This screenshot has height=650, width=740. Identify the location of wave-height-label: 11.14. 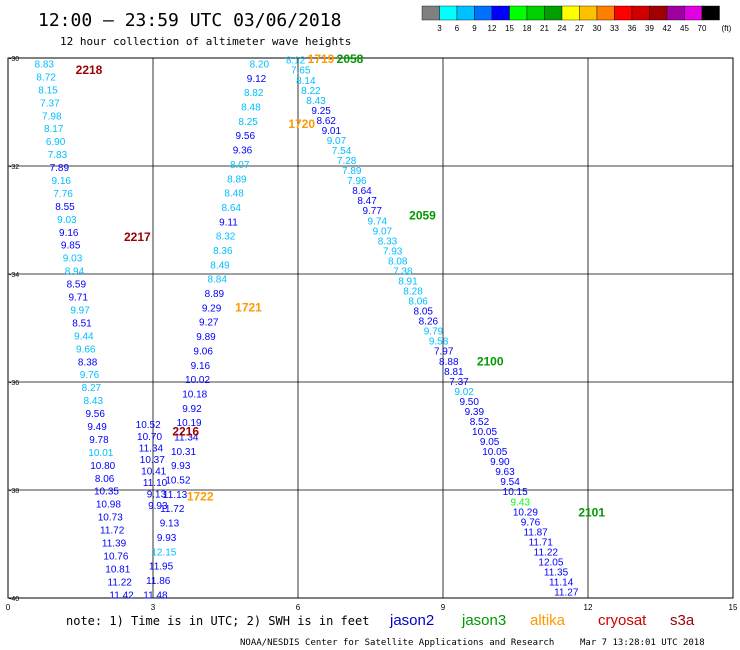
(561, 583).